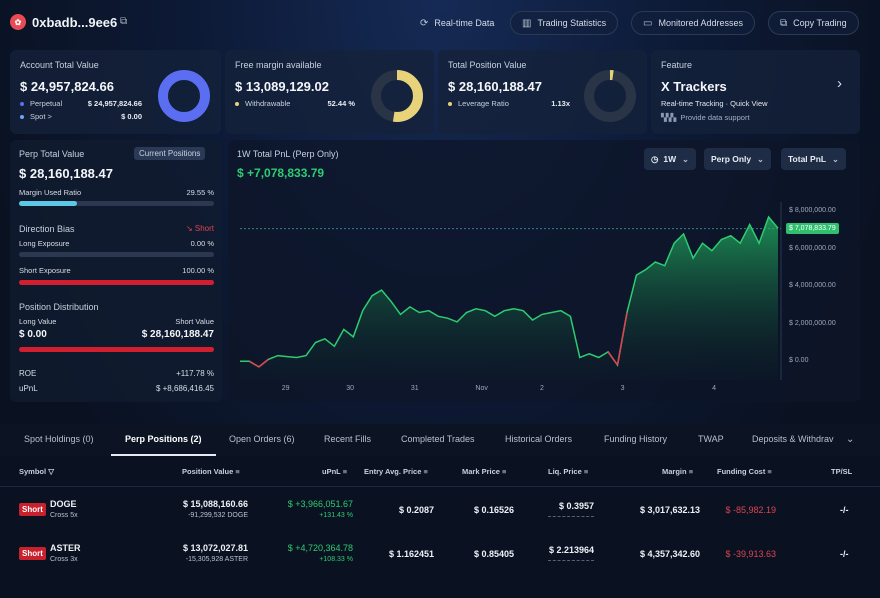 The height and width of the screenshot is (598, 880). I want to click on direction-bias-title: Direction Bias, so click(47, 229).